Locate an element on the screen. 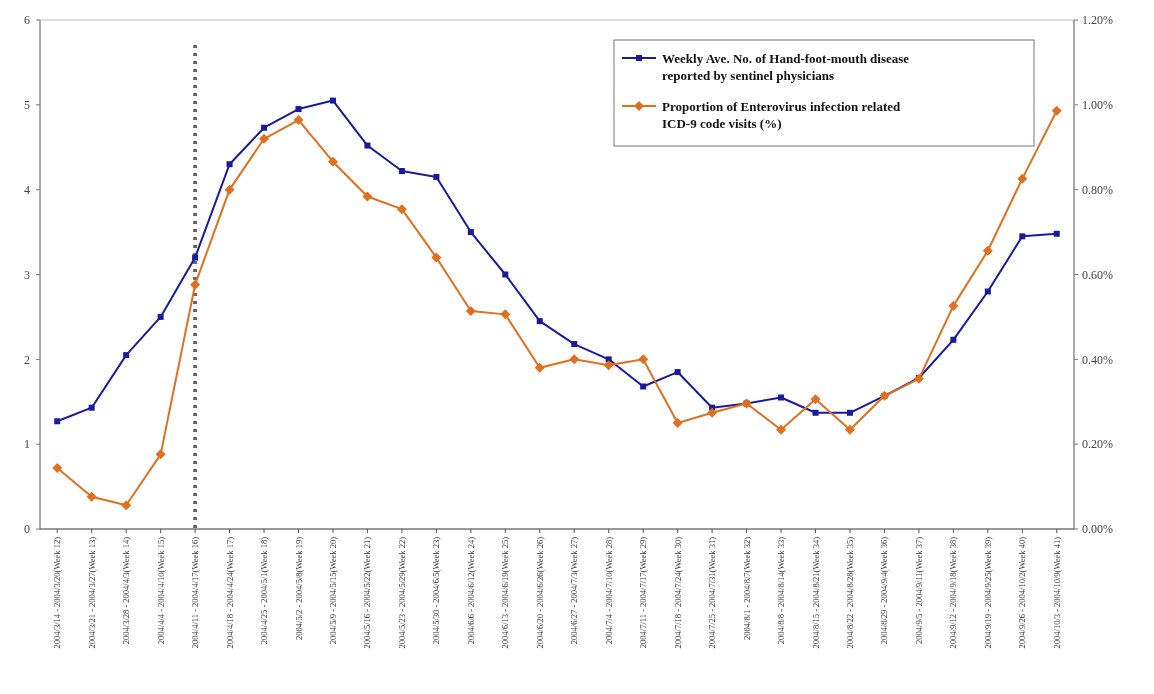  x-tick-label: 2004/4/25 - 2004/5/1(Week 18) is located at coordinates (264, 590).